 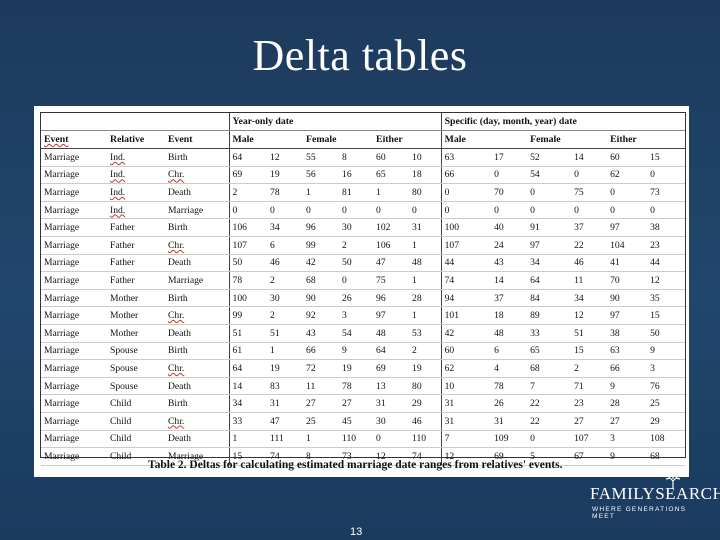 I want to click on table-cell: 4, so click(x=509, y=368).